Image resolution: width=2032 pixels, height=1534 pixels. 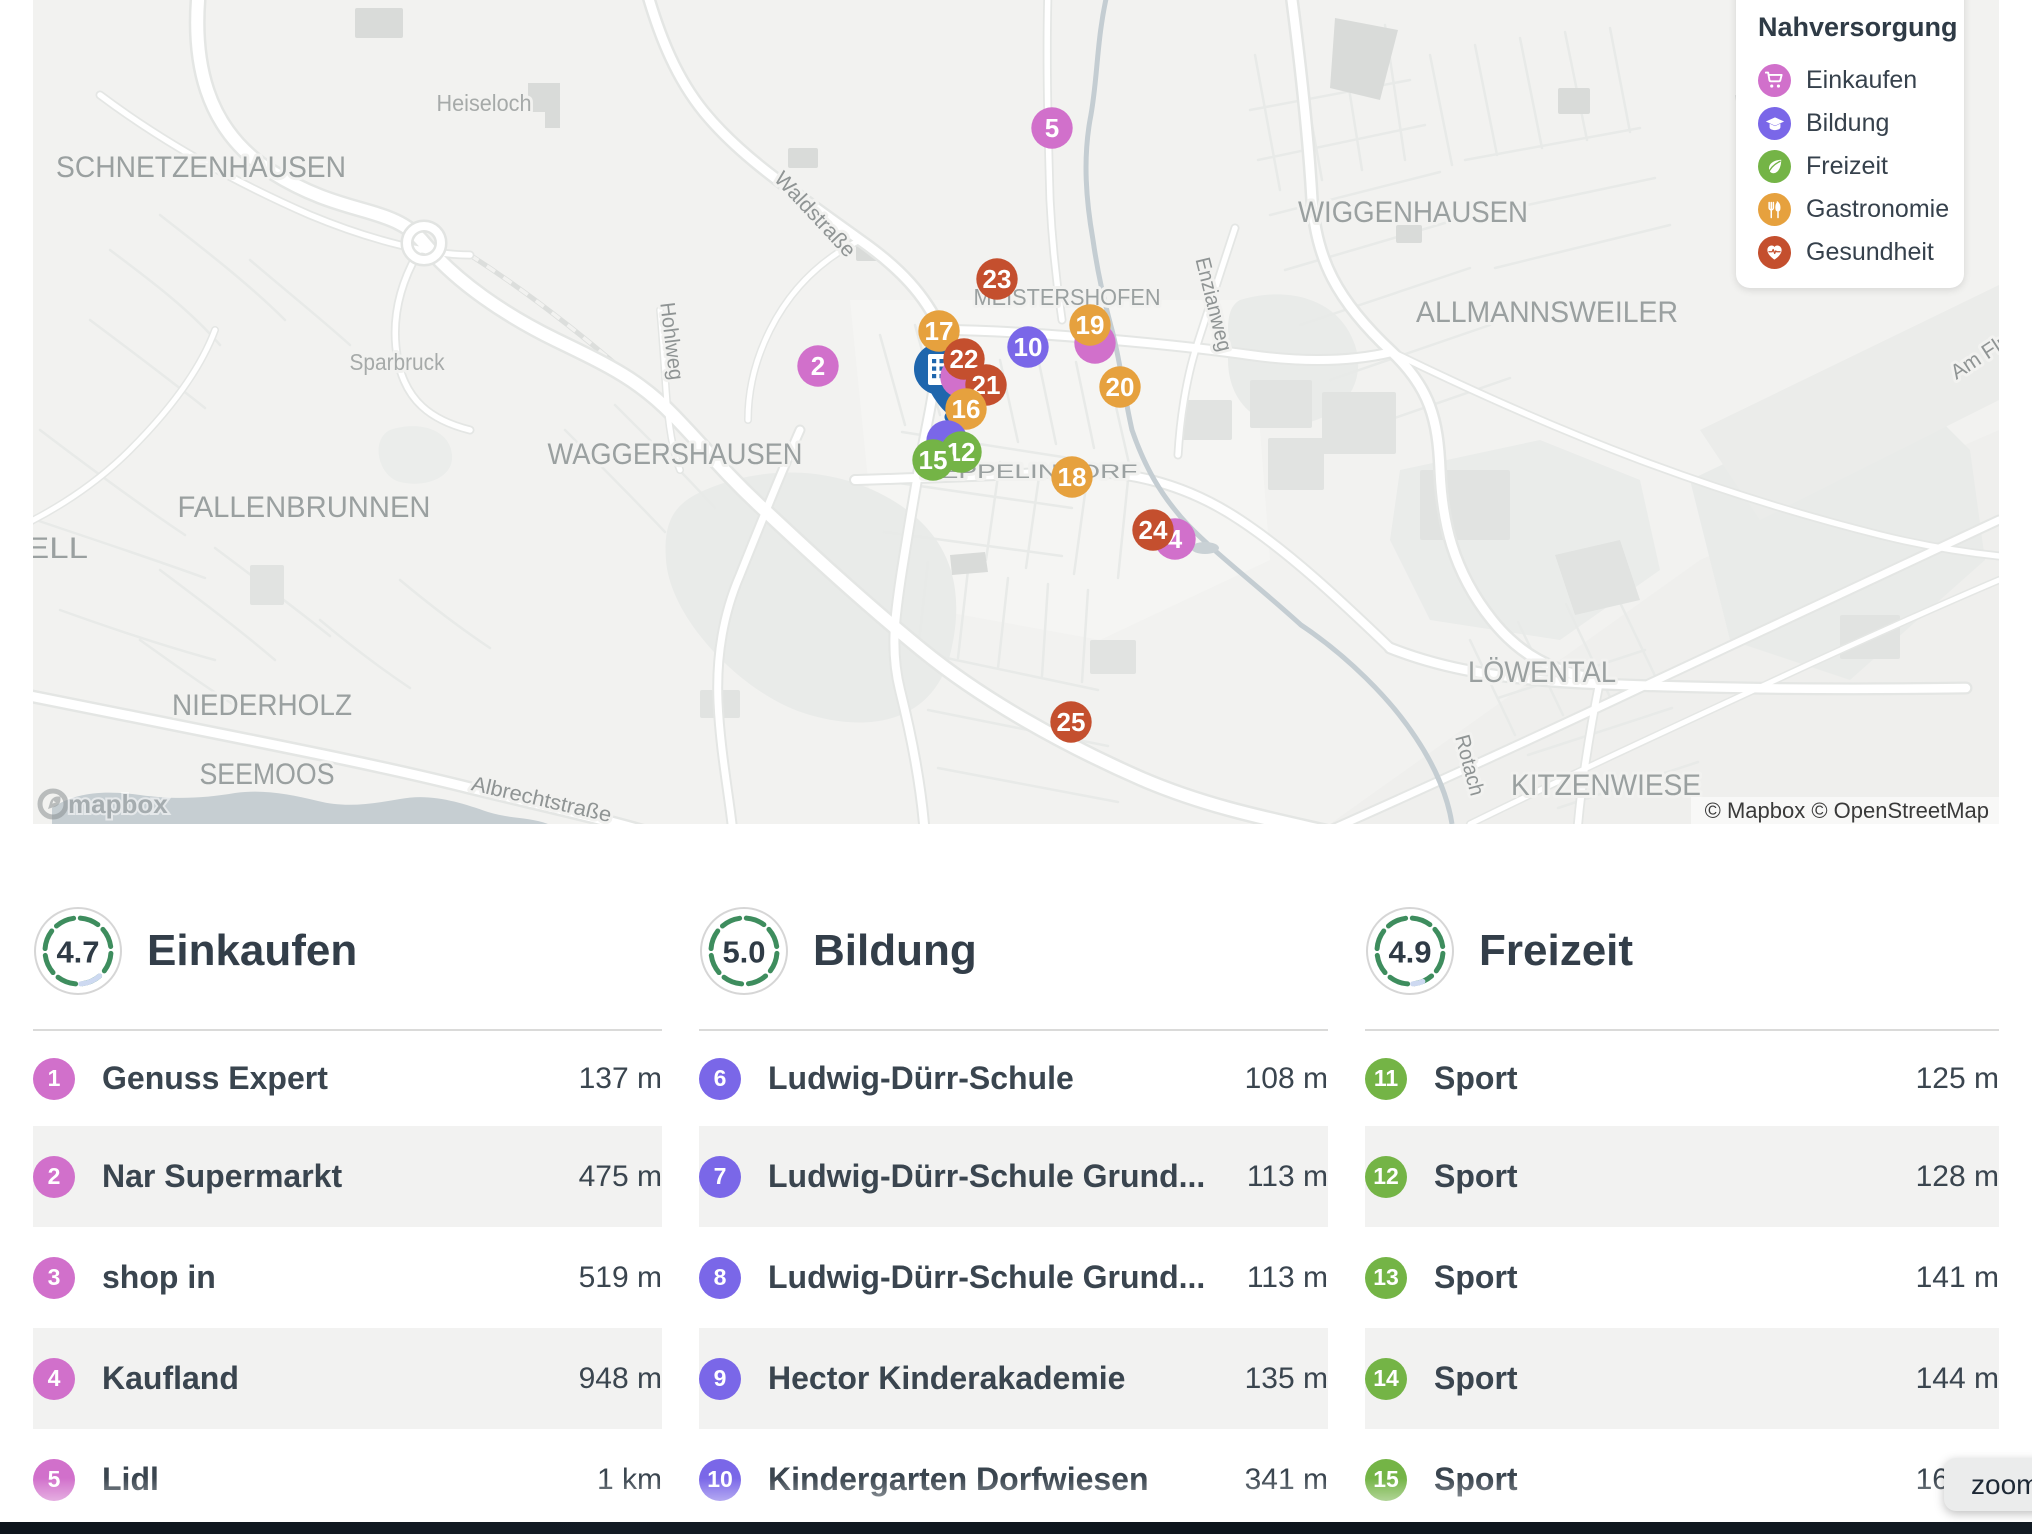 I want to click on svg-text: 17, so click(x=939, y=331).